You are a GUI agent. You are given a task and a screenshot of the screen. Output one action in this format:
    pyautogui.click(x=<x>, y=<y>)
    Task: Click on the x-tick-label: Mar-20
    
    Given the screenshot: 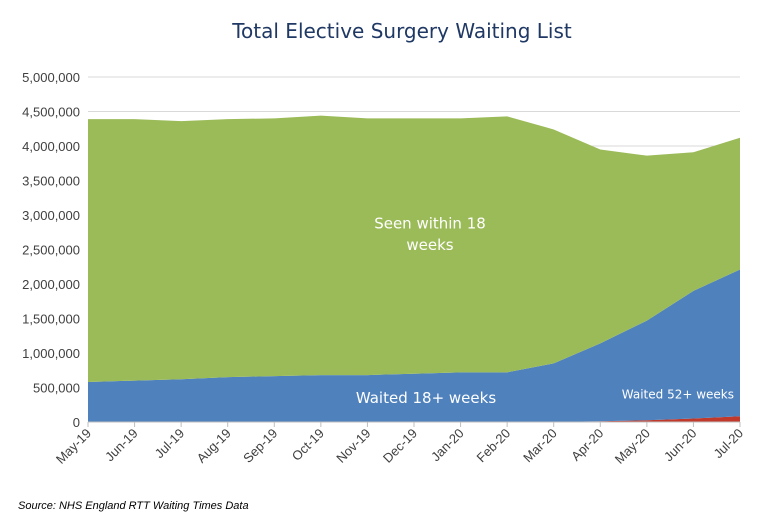 What is the action you would take?
    pyautogui.click(x=540, y=446)
    